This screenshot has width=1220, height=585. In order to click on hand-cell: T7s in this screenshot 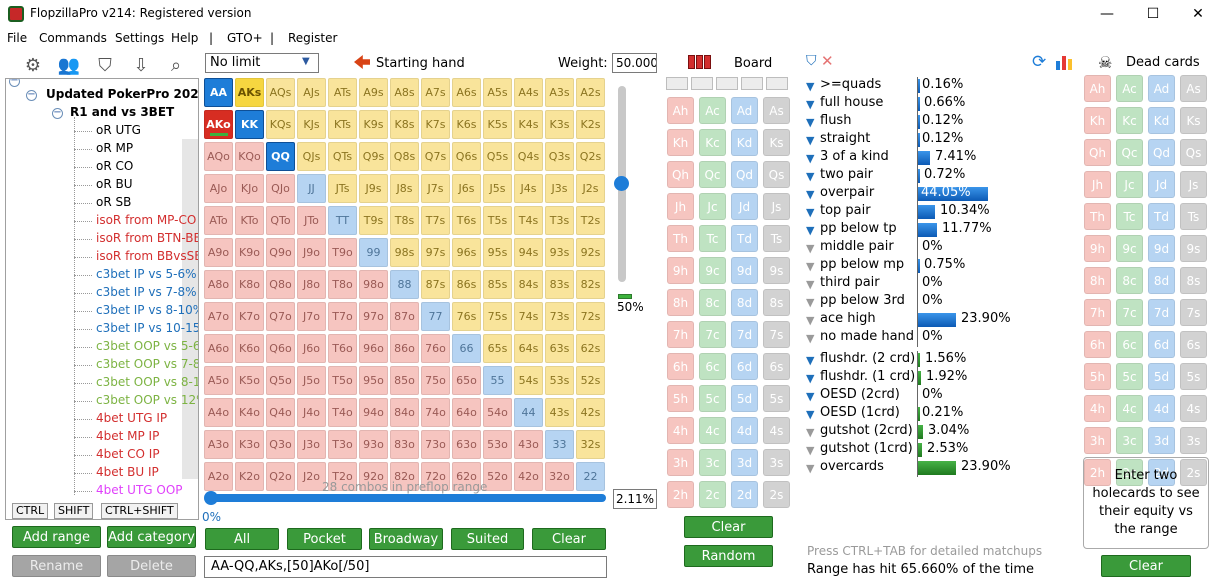, I will do `click(435, 220)`.